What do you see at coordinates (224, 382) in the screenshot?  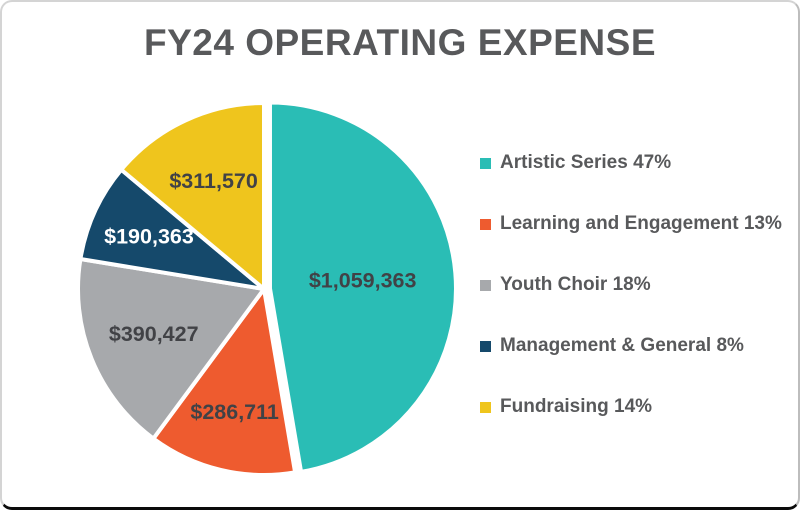 I see `pie-slice-learning-and-engagement` at bounding box center [224, 382].